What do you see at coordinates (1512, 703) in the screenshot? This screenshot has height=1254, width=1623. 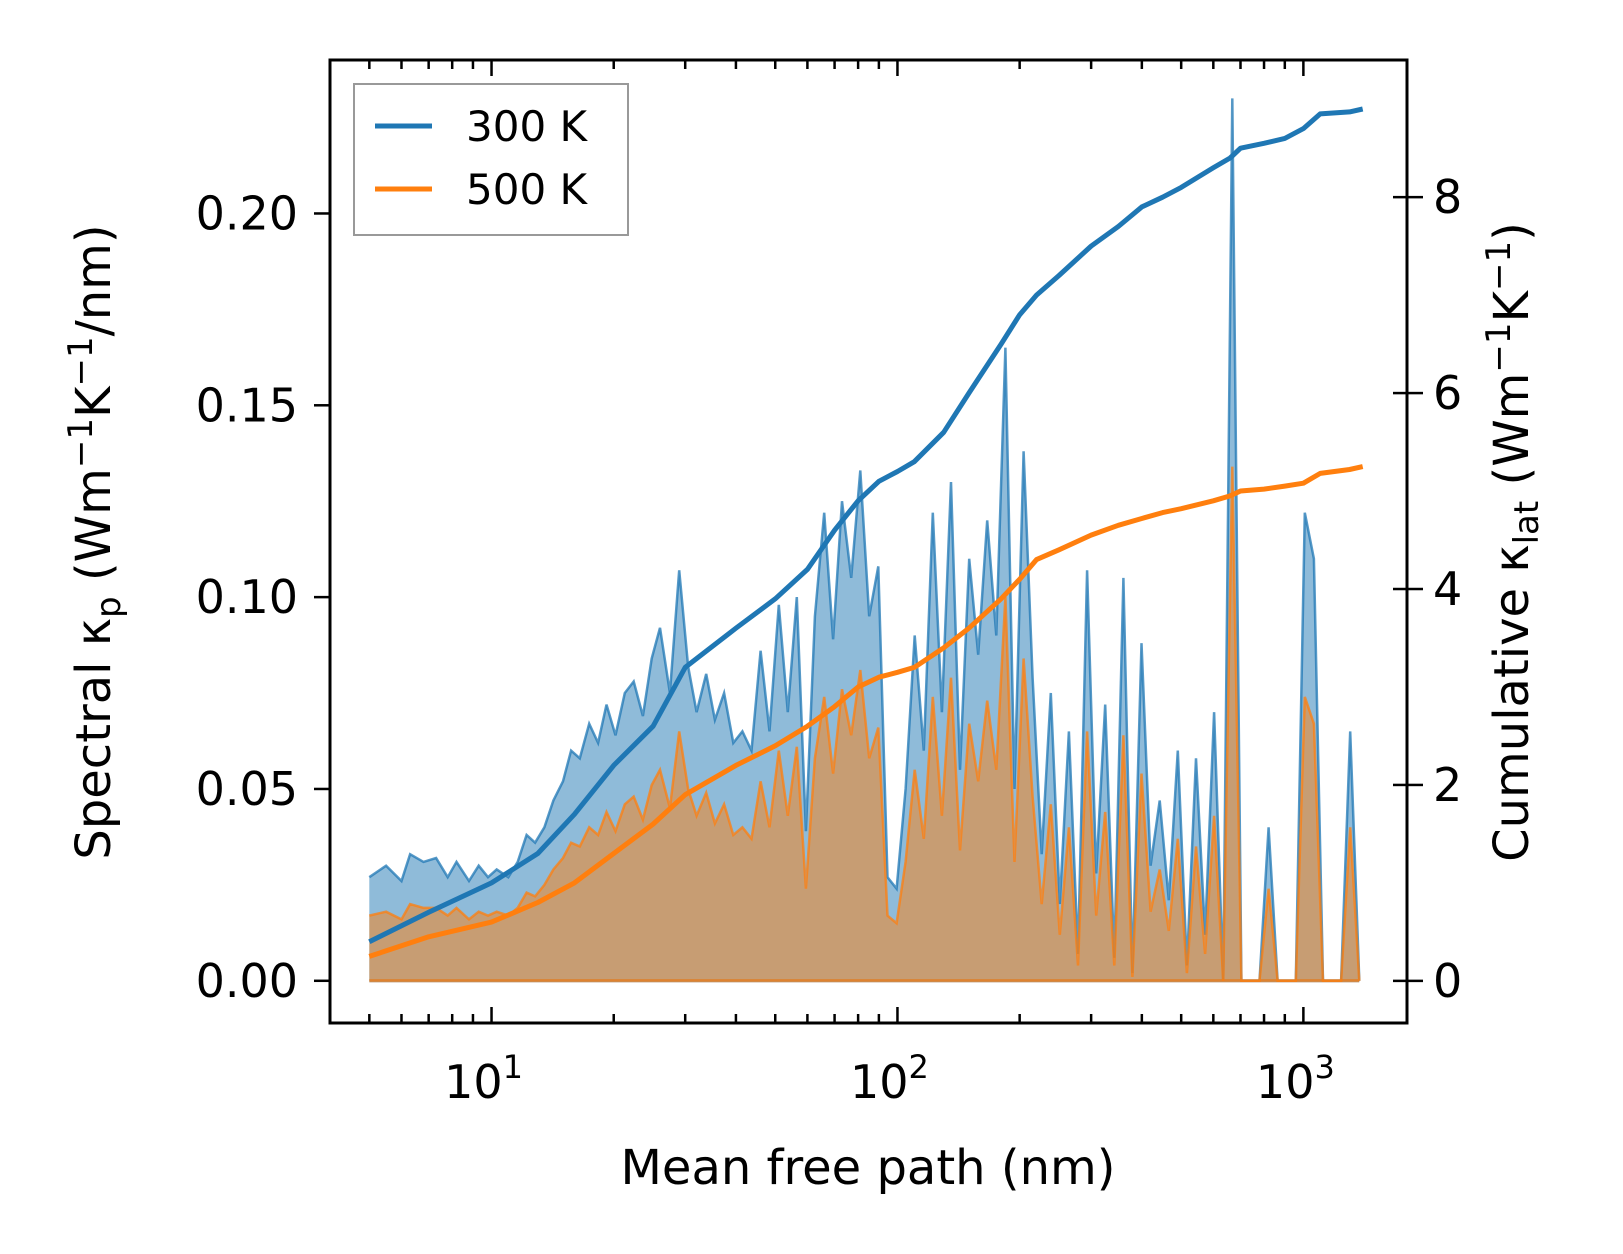 I see `y-right-label-text: Cumulative κ` at bounding box center [1512, 703].